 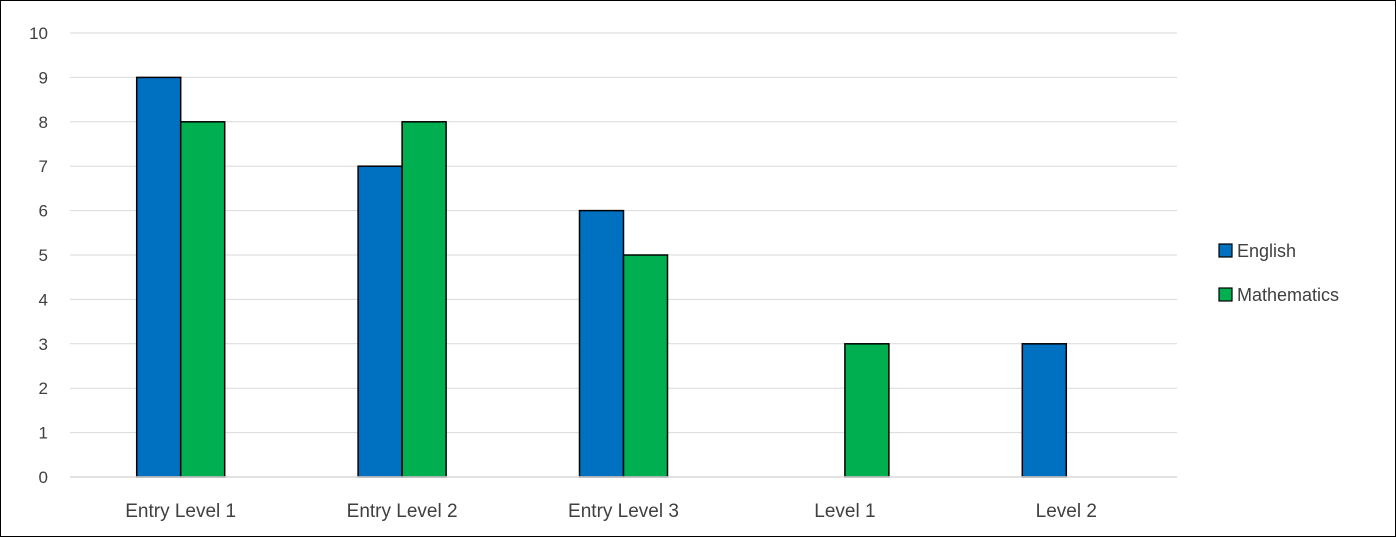 What do you see at coordinates (1225, 294) in the screenshot?
I see `legend-swatch-mathematics` at bounding box center [1225, 294].